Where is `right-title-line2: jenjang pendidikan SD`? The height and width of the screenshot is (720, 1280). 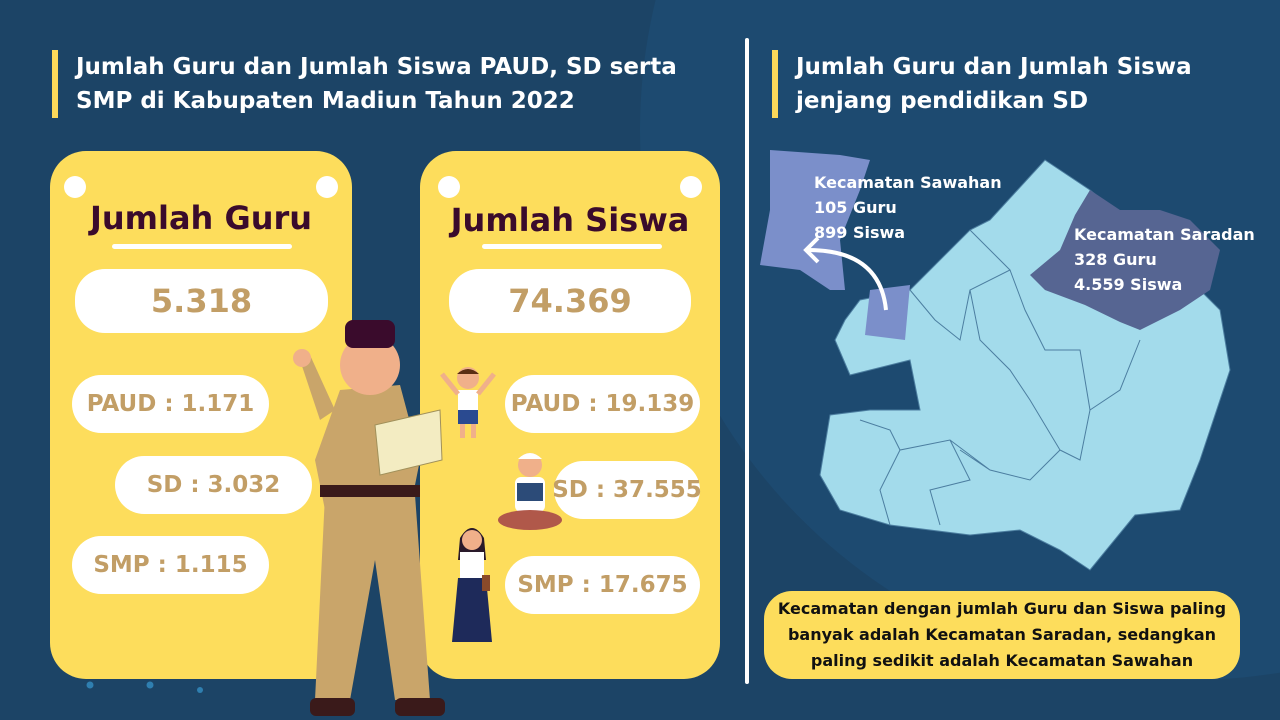 right-title-line2: jenjang pendidikan SD is located at coordinates (942, 101).